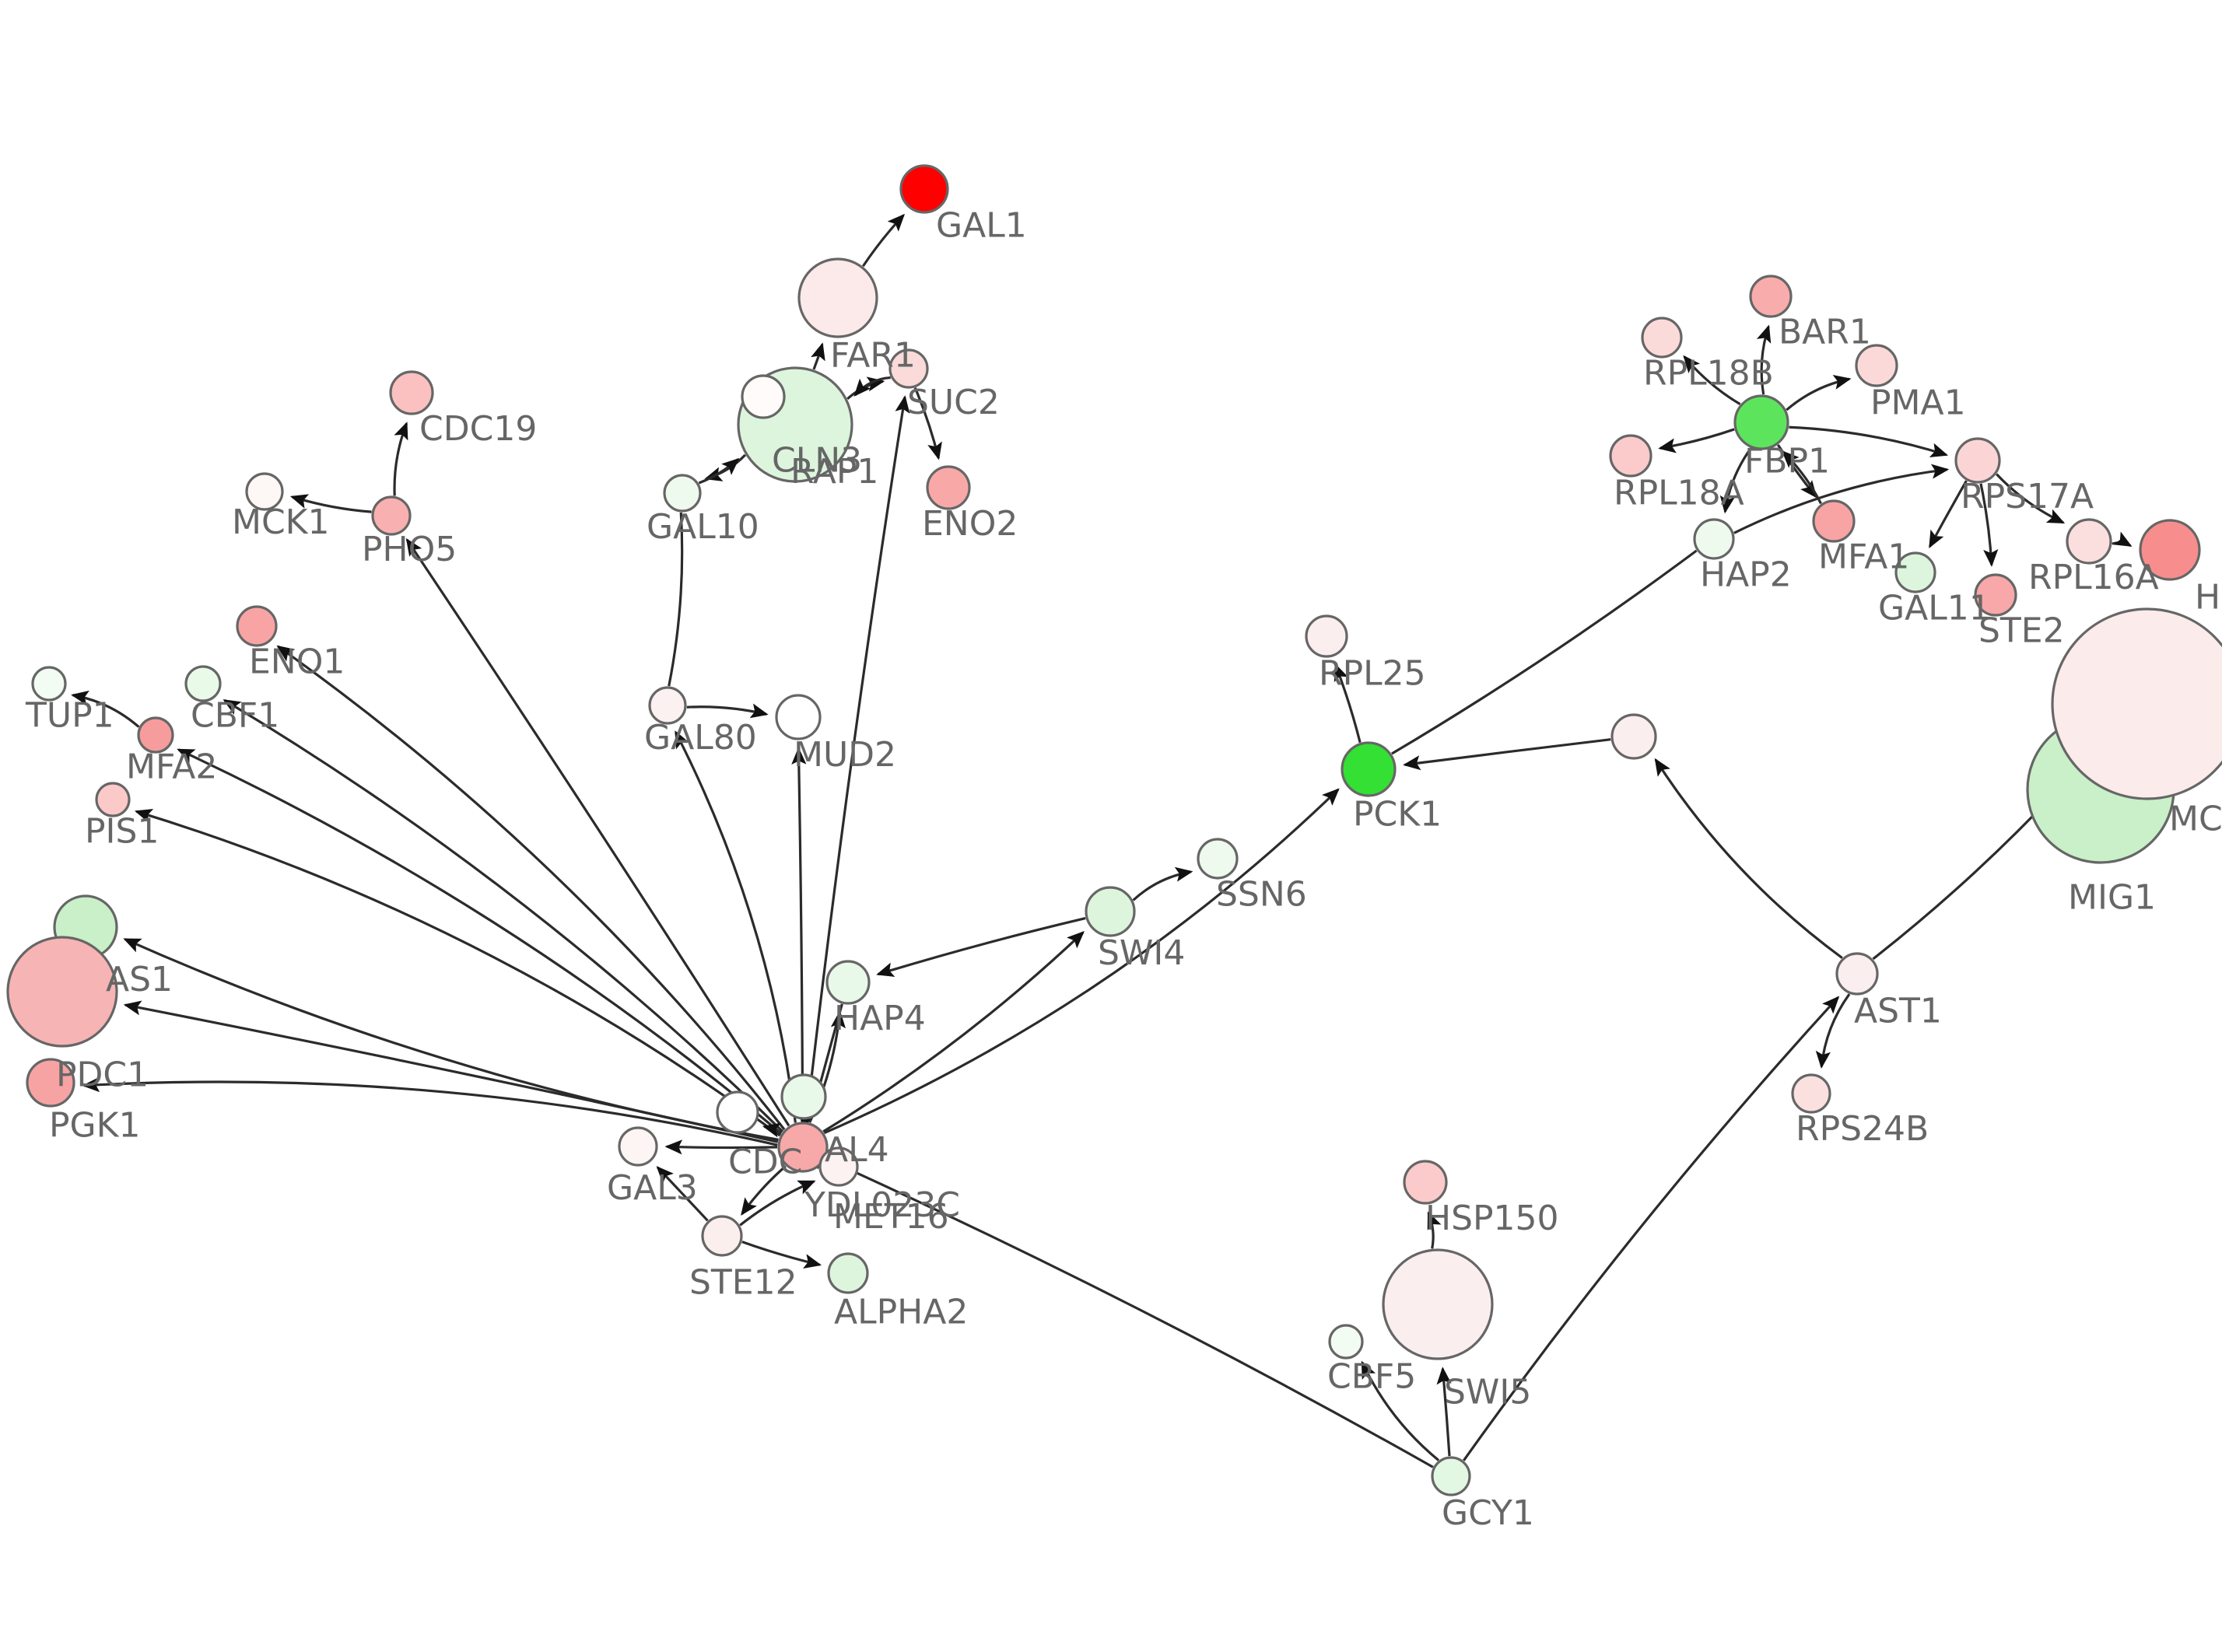 This screenshot has height=1652, width=2222. I want to click on node-gcy1, so click(1451, 1476).